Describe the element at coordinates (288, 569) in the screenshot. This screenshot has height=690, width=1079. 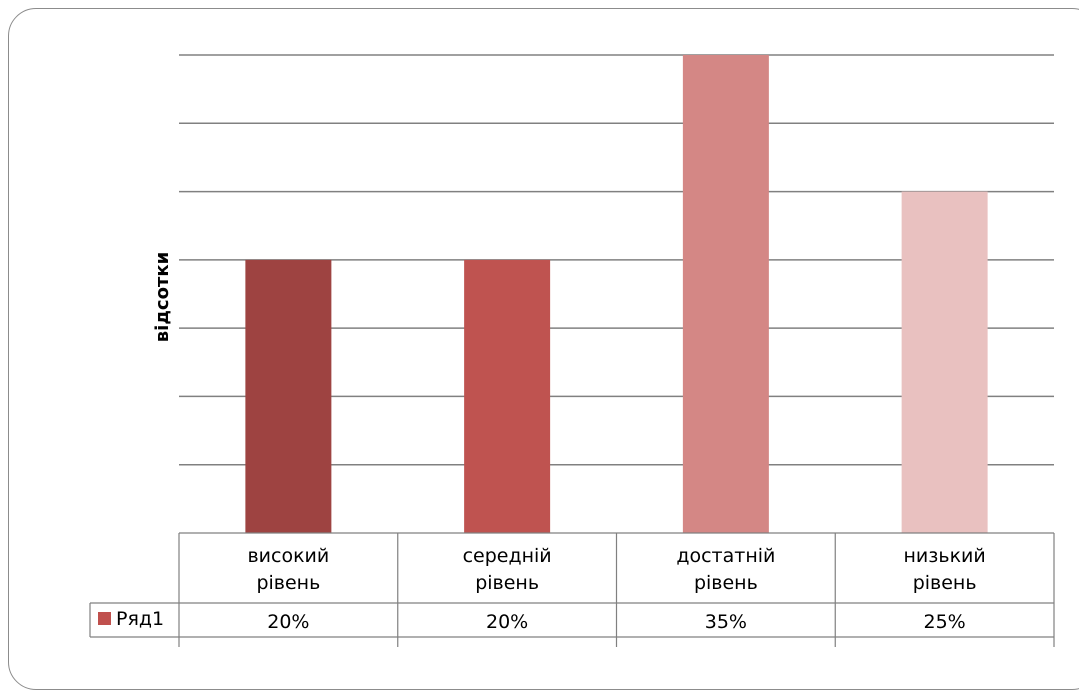
I see `x-tick-label: високий рівень` at that location.